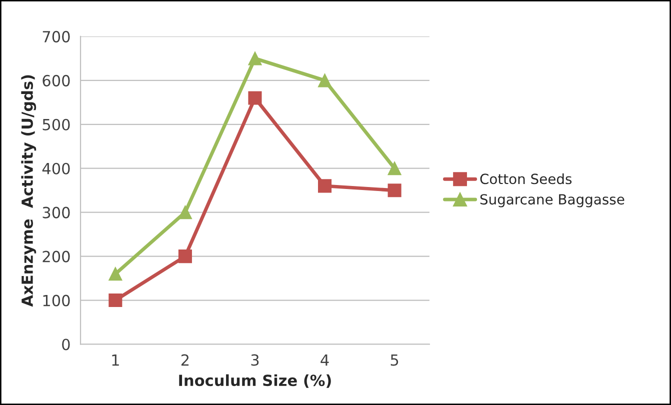  What do you see at coordinates (66, 344) in the screenshot?
I see `y-tick-label: 0` at bounding box center [66, 344].